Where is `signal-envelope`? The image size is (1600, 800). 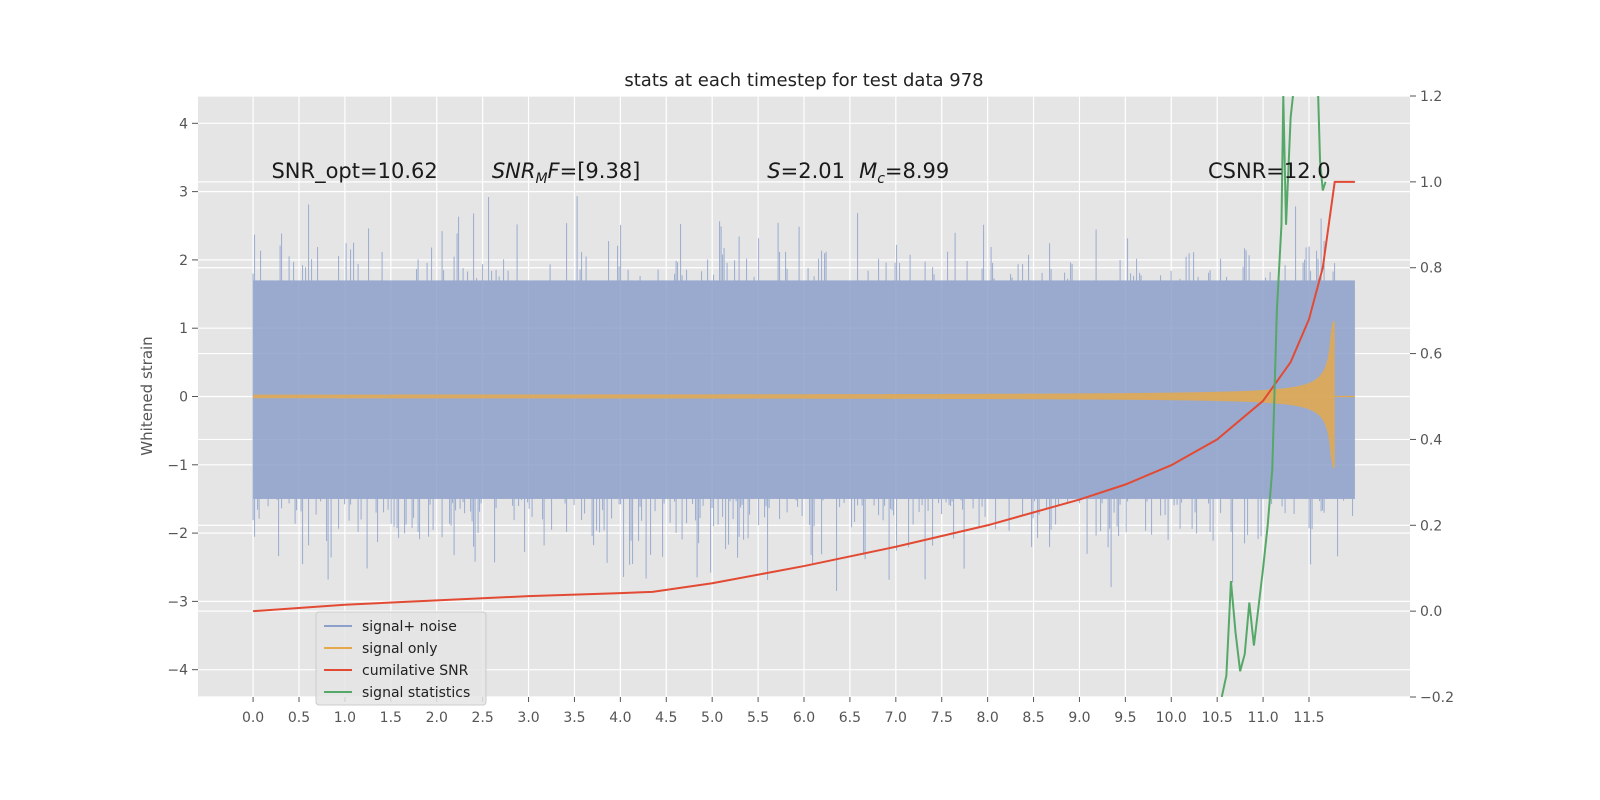
signal-envelope is located at coordinates (794, 394).